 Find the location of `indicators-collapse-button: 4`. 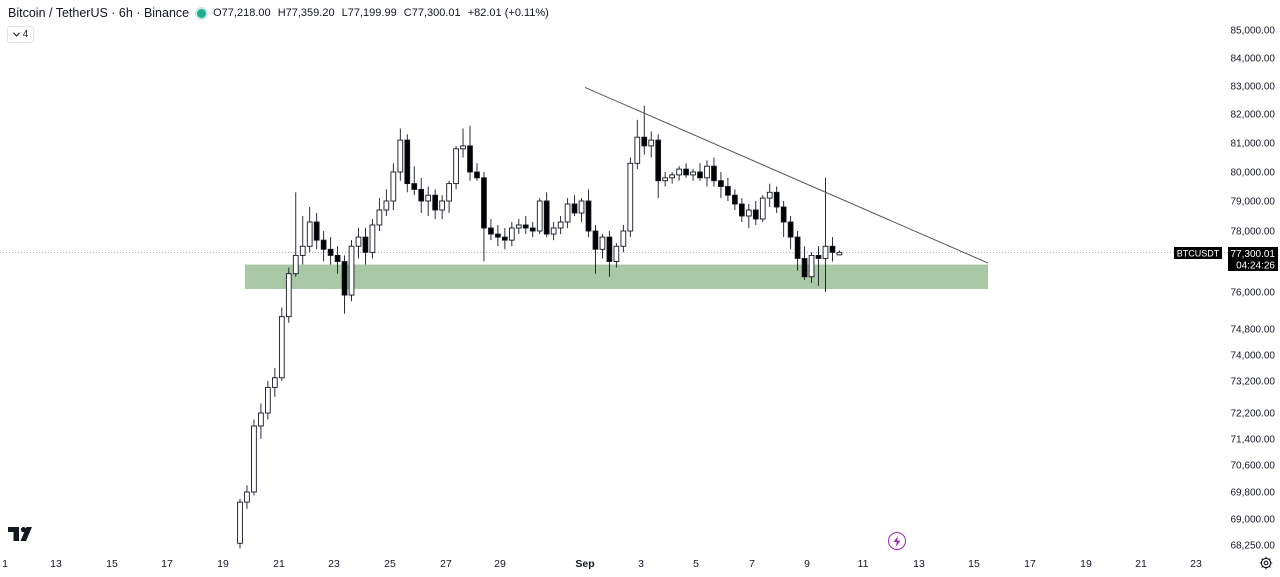

indicators-collapse-button: 4 is located at coordinates (20, 34).